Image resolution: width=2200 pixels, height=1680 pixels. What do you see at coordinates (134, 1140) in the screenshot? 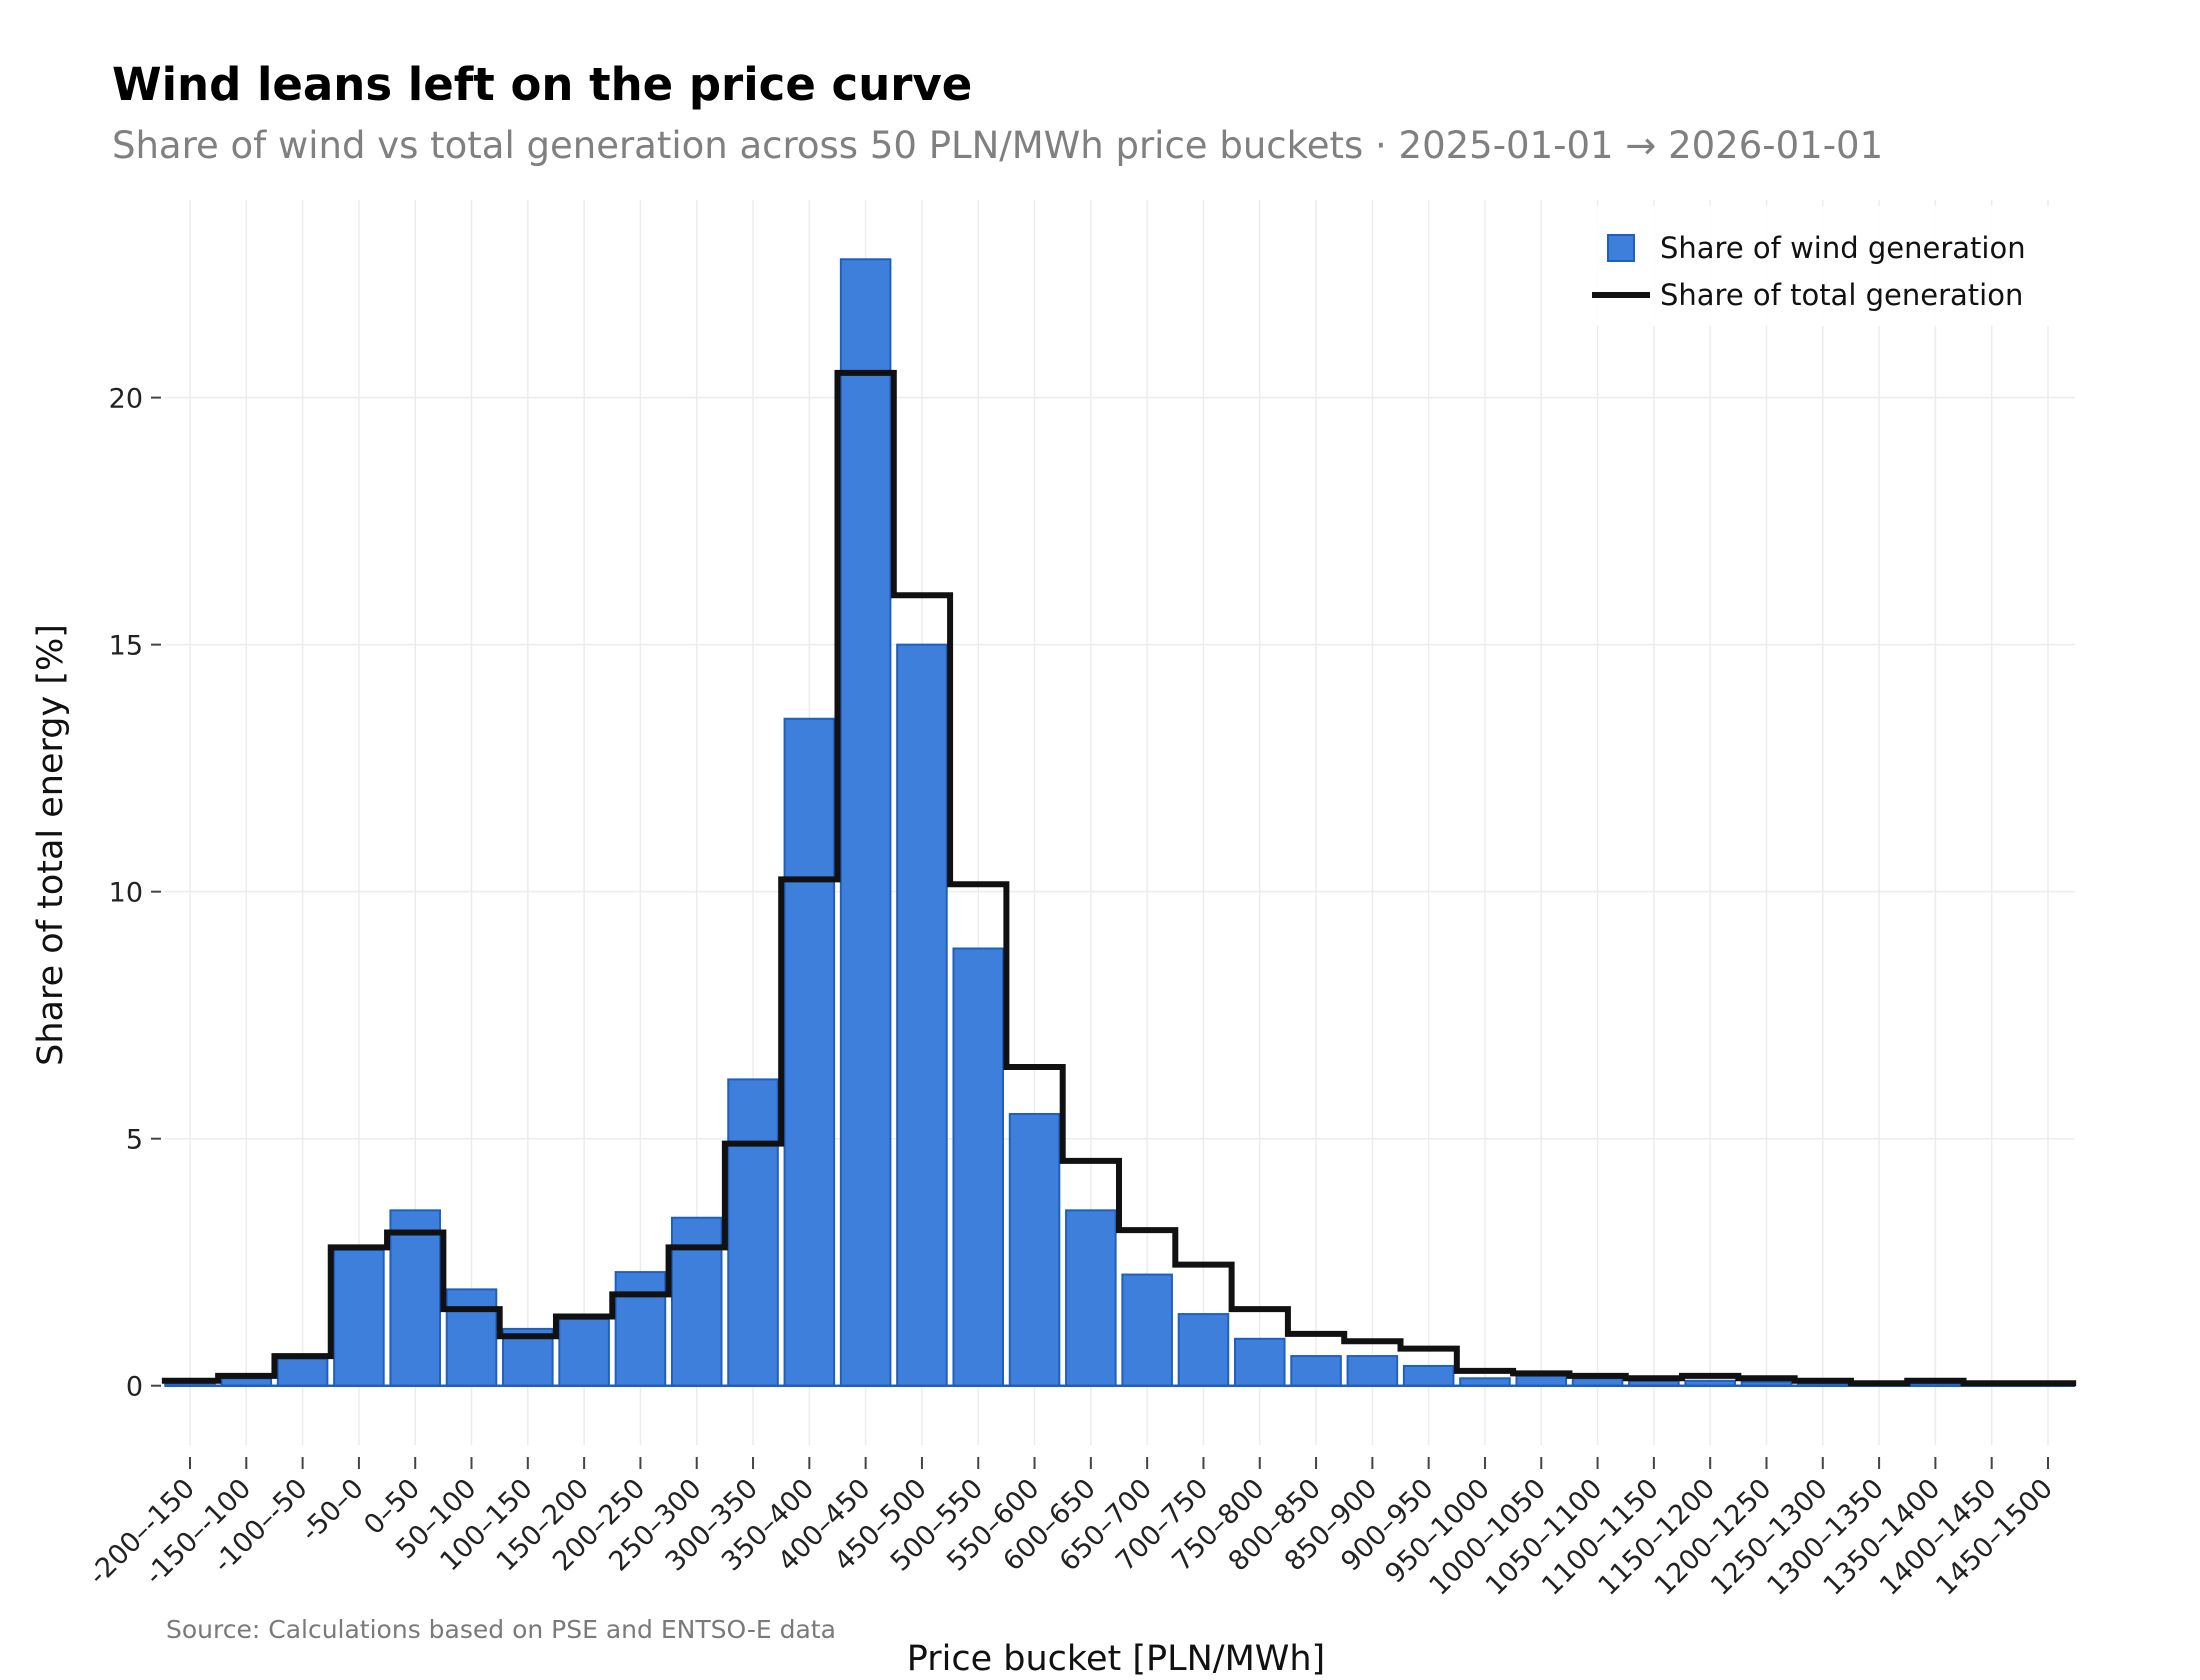
I see `y-tick-label: 5` at bounding box center [134, 1140].